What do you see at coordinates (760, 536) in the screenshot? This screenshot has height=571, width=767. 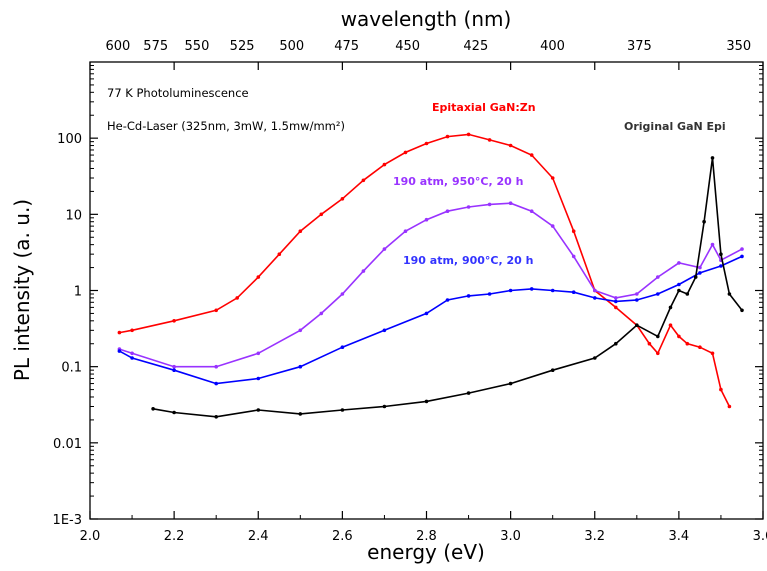 I see `x-tick-label: 3.6` at bounding box center [760, 536].